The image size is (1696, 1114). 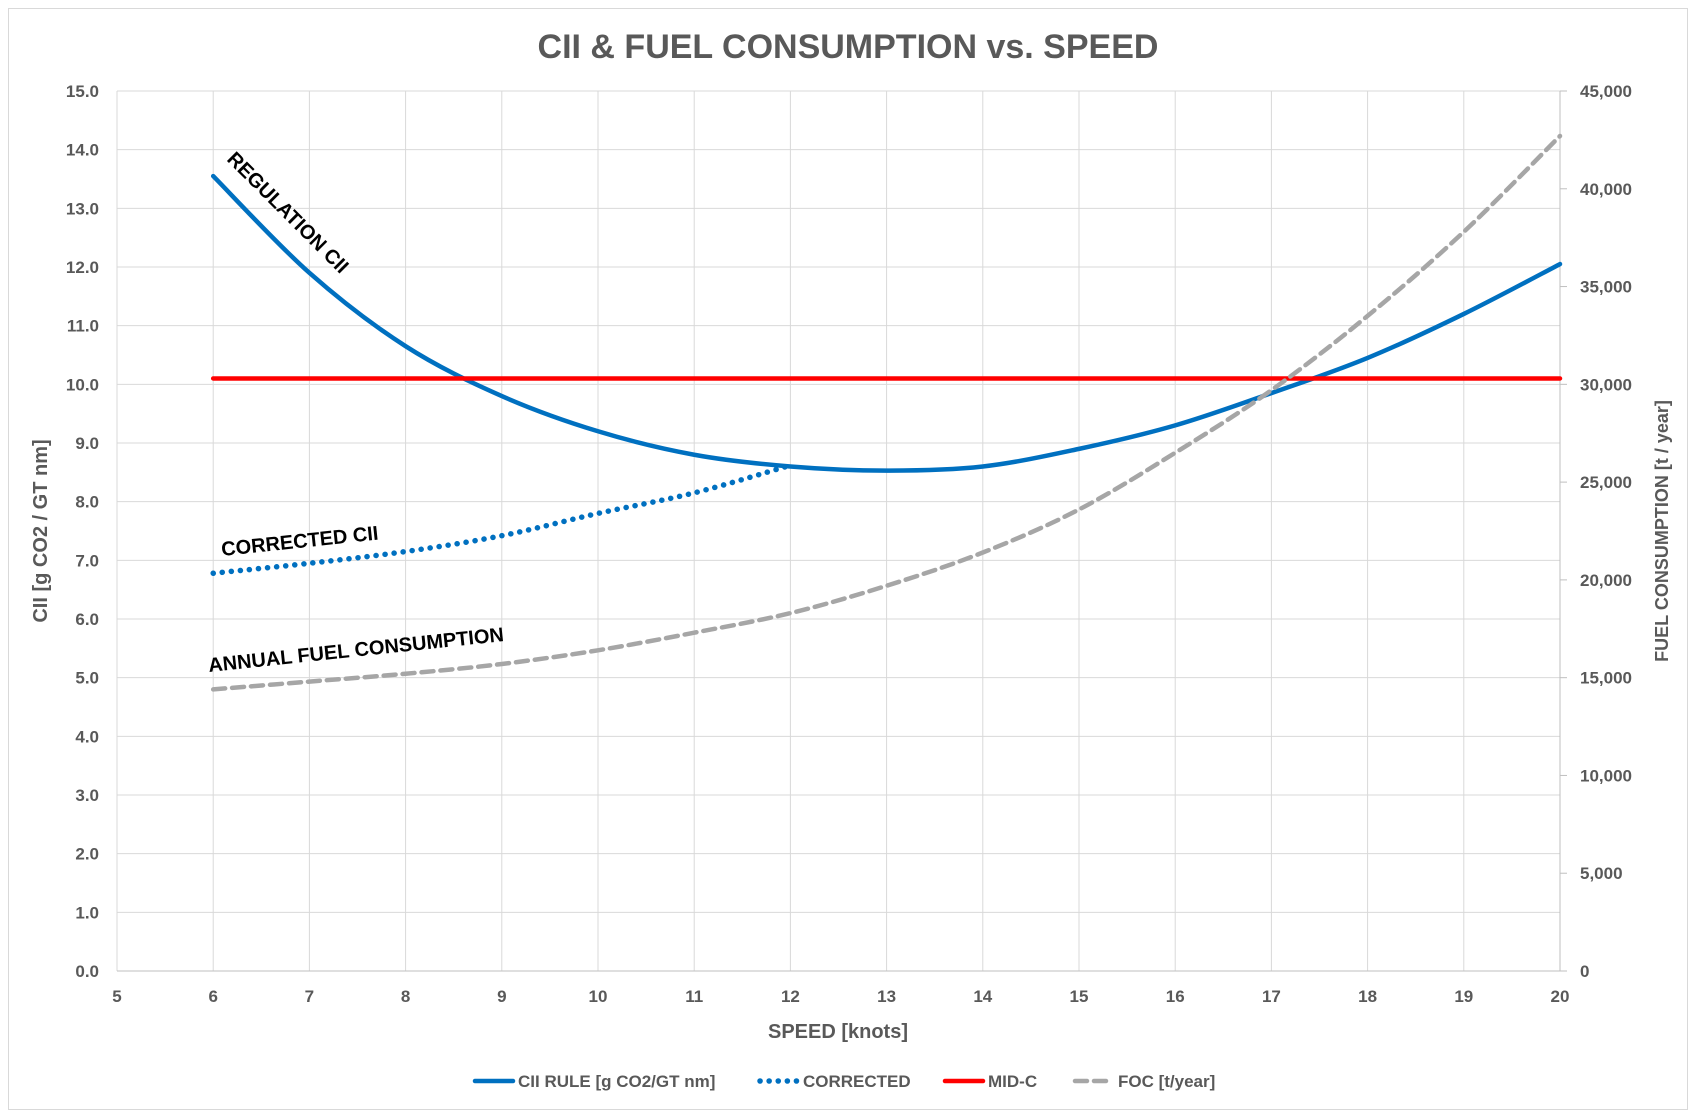 What do you see at coordinates (82, 150) in the screenshot?
I see `y-tick-label: 14.0` at bounding box center [82, 150].